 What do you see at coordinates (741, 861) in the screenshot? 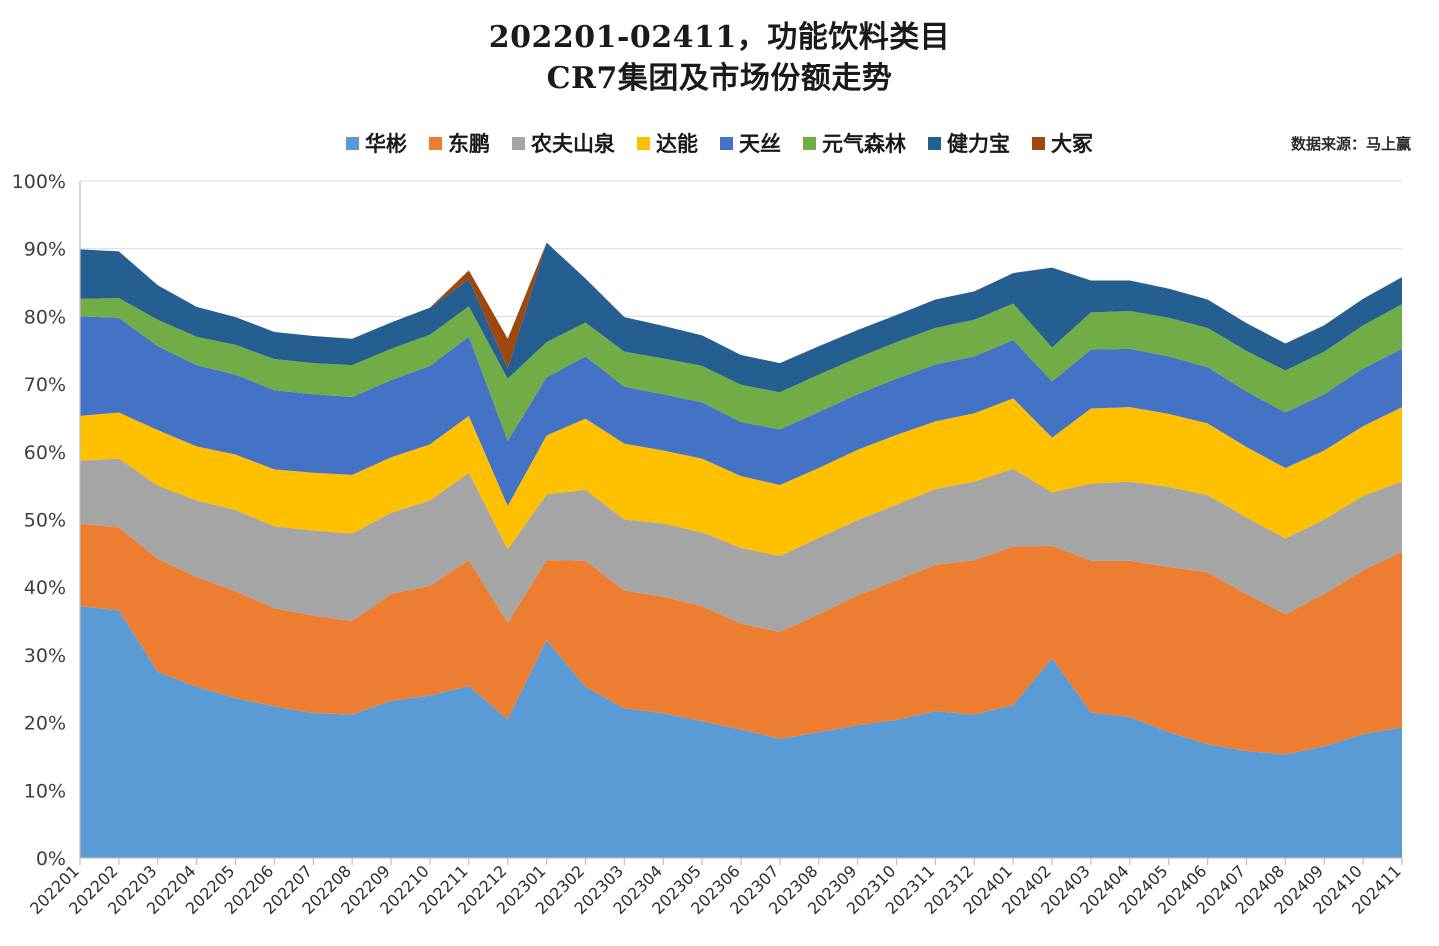
I see `x-axis-ticks` at bounding box center [741, 861].